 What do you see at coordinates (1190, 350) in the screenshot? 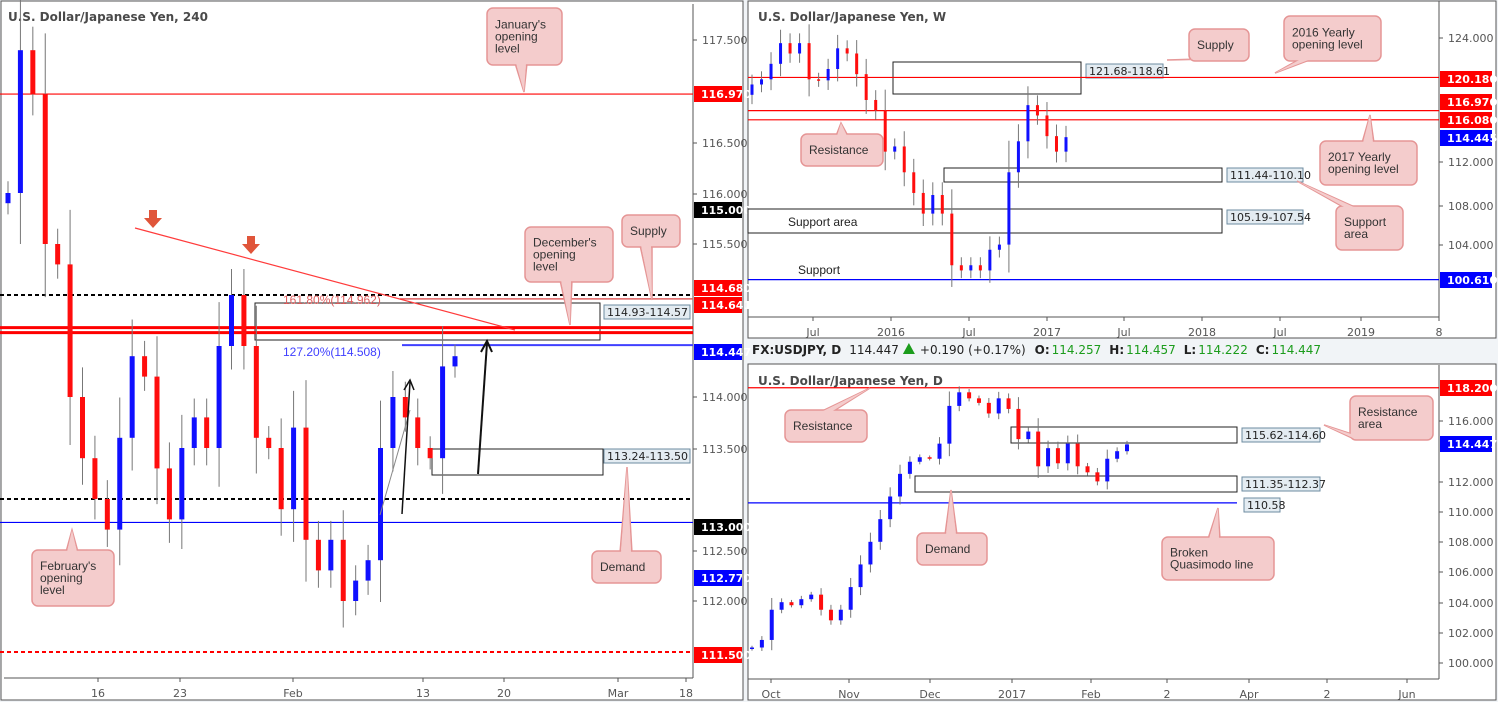
I see `low-label: L:` at bounding box center [1190, 350].